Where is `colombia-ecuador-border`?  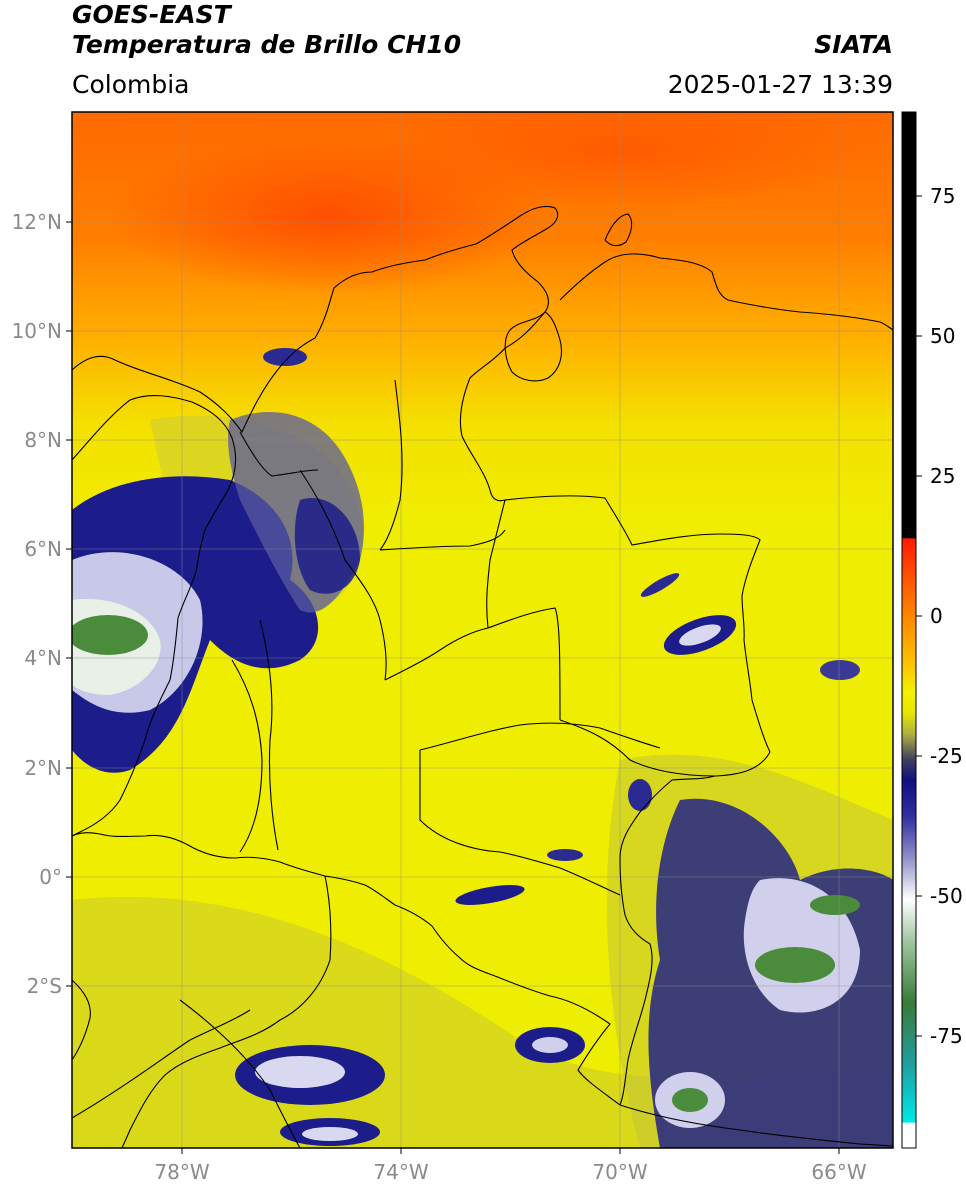 colombia-ecuador-border is located at coordinates (199, 854).